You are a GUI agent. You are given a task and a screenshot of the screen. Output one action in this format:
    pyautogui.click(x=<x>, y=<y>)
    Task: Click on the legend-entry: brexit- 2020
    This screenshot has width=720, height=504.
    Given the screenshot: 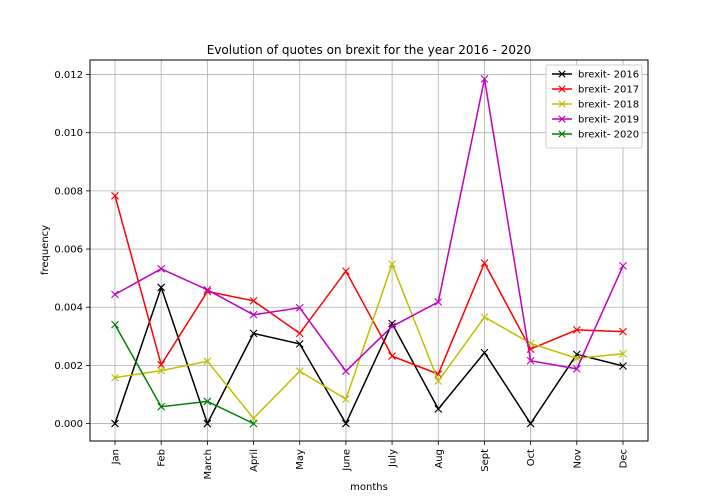 What is the action you would take?
    pyautogui.click(x=595, y=135)
    